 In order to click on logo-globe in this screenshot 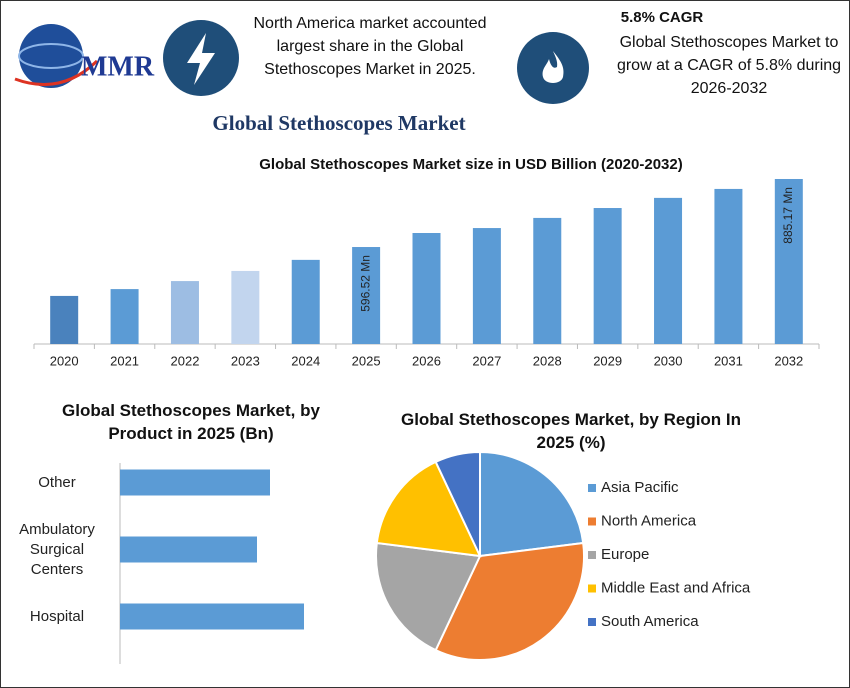, I will do `click(51, 56)`.